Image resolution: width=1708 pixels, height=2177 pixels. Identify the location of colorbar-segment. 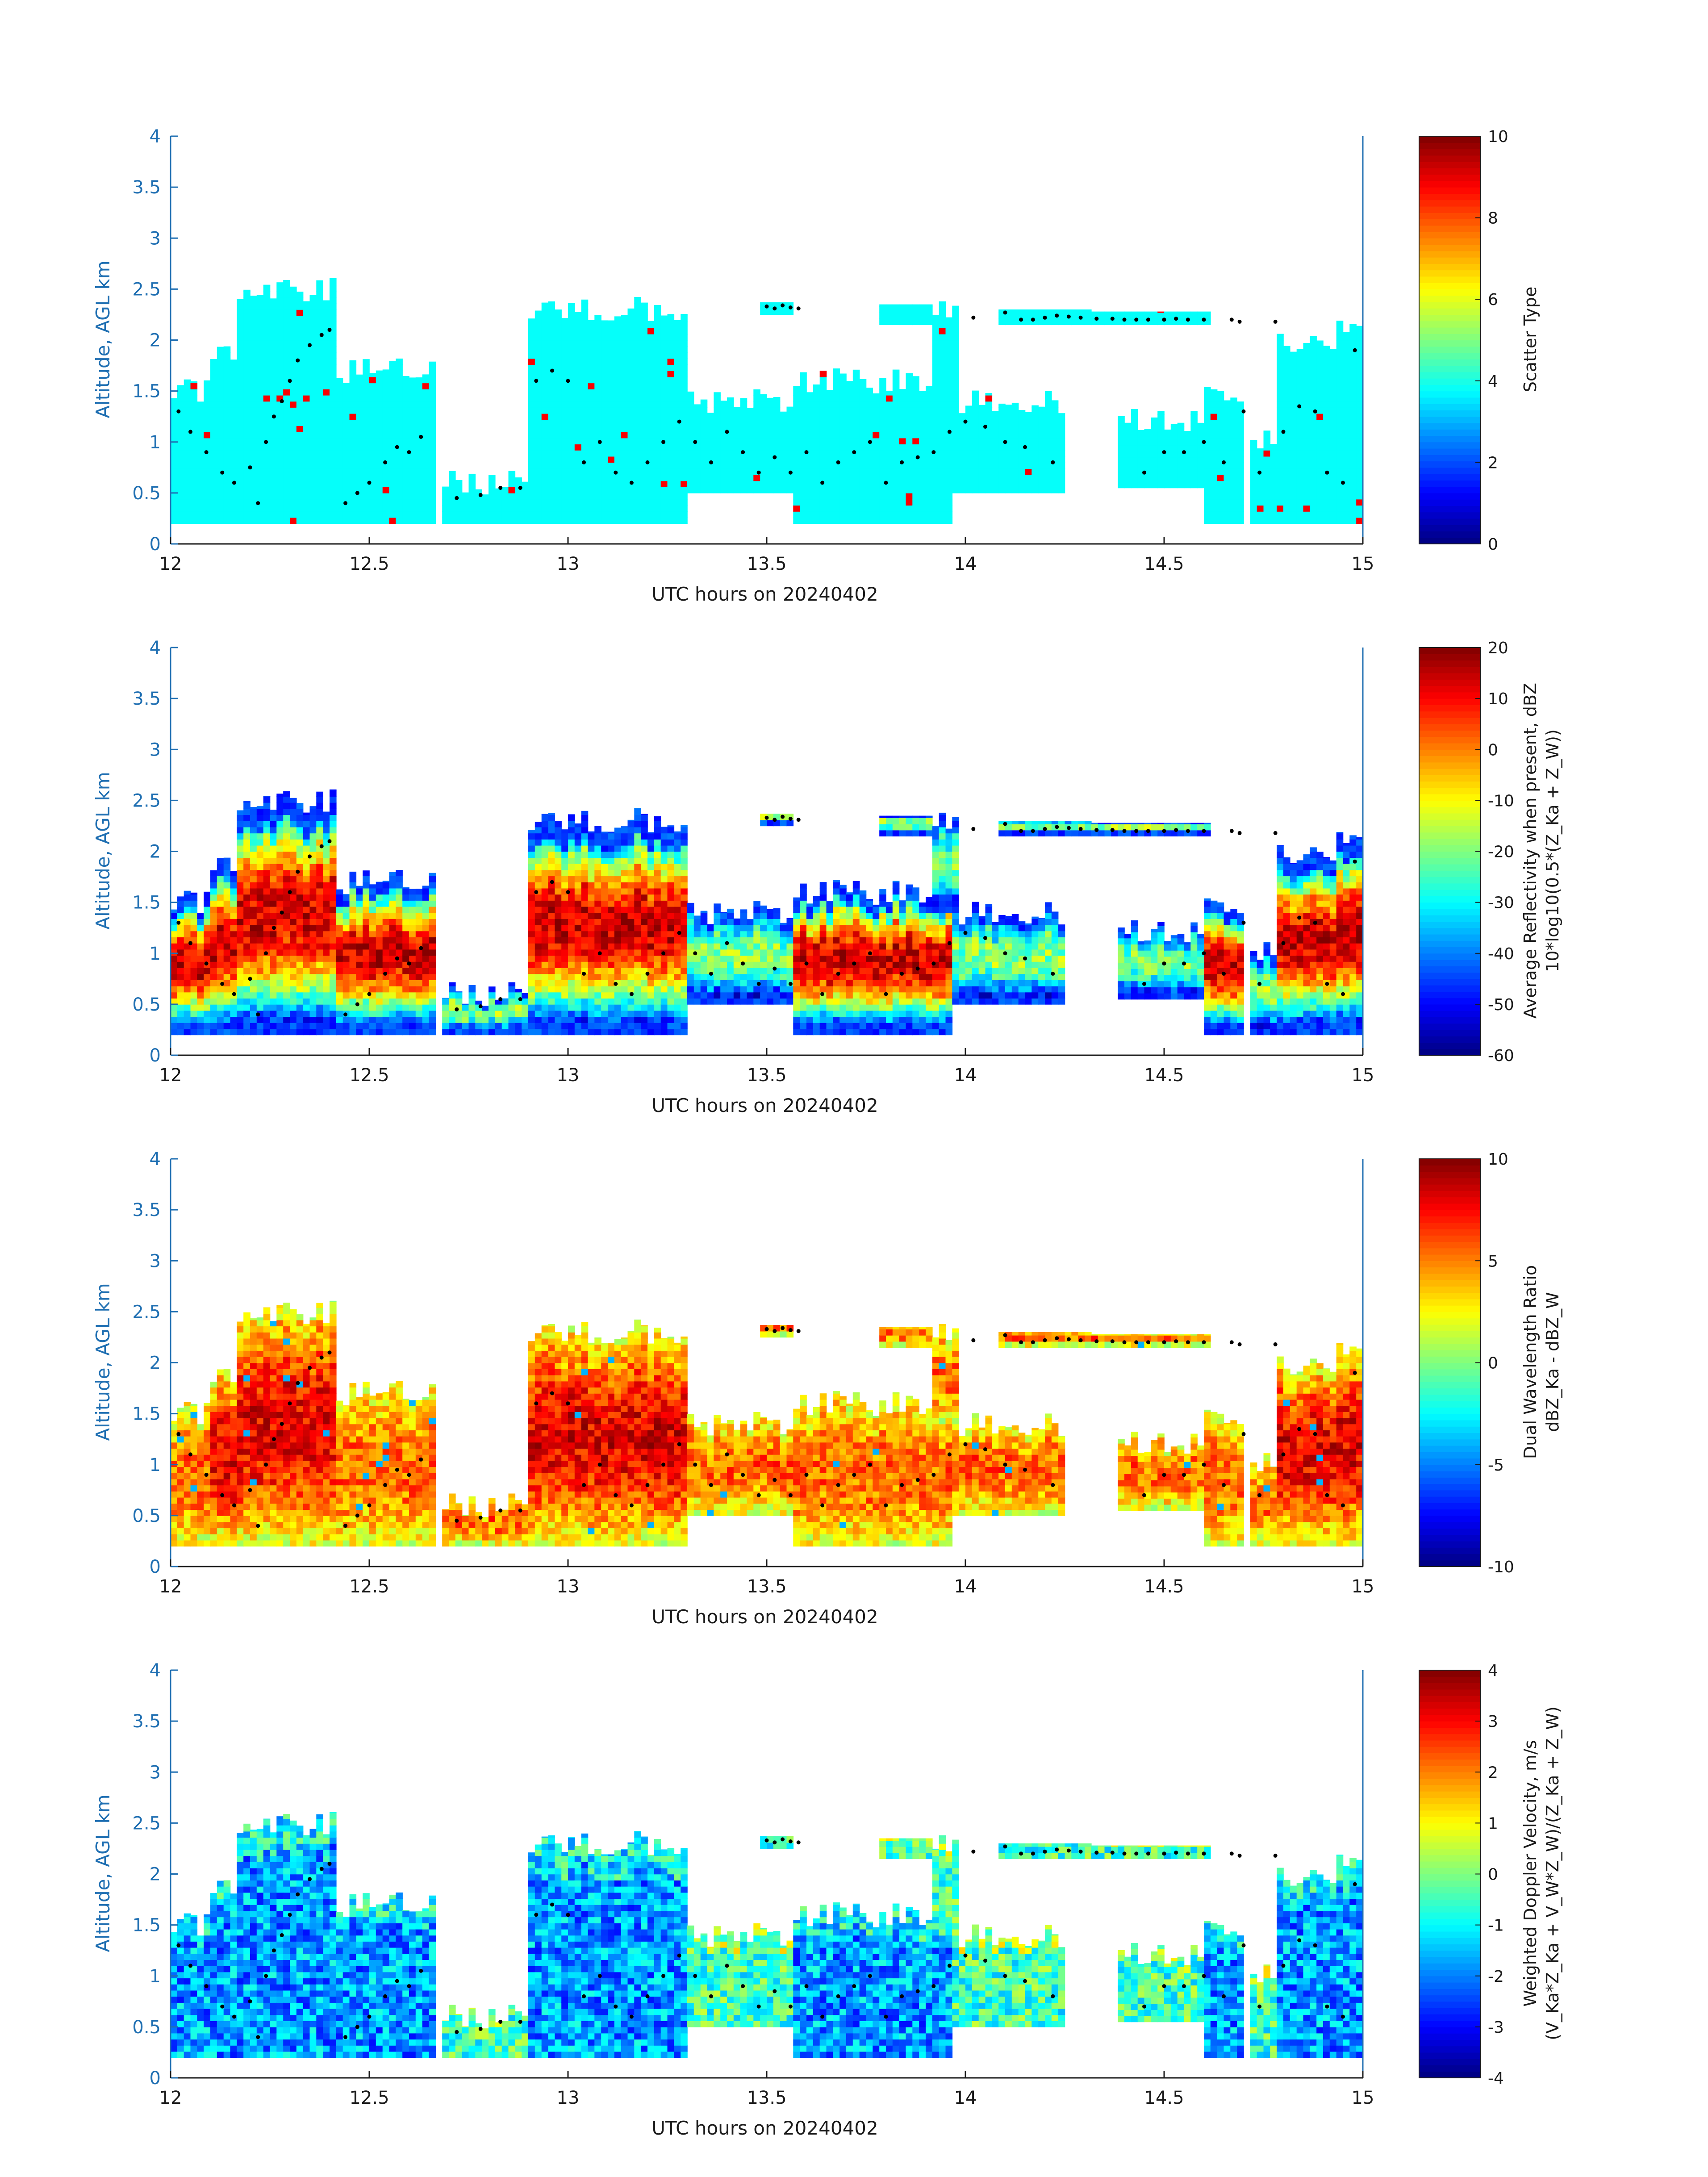
(1450, 458).